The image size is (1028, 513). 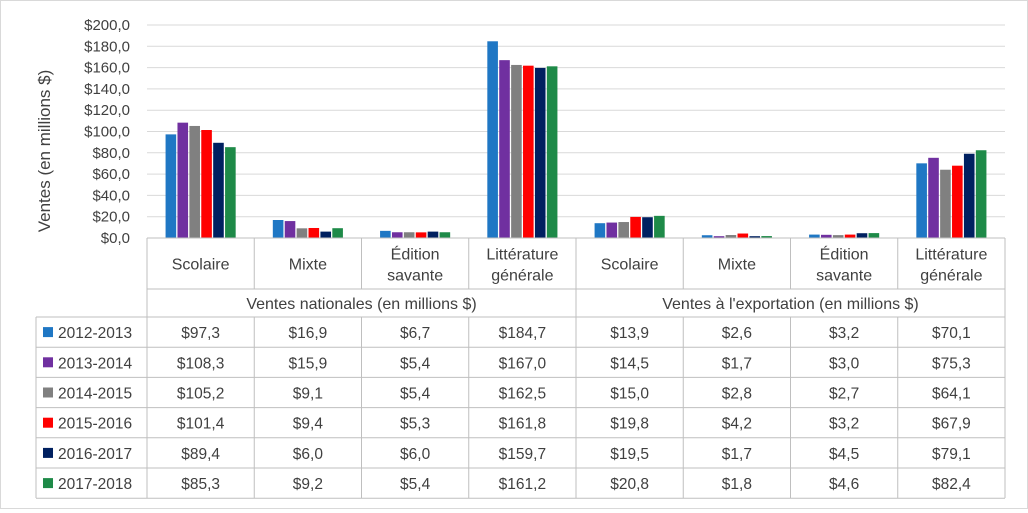 I want to click on table-cell-value: $15,9, so click(x=307, y=363).